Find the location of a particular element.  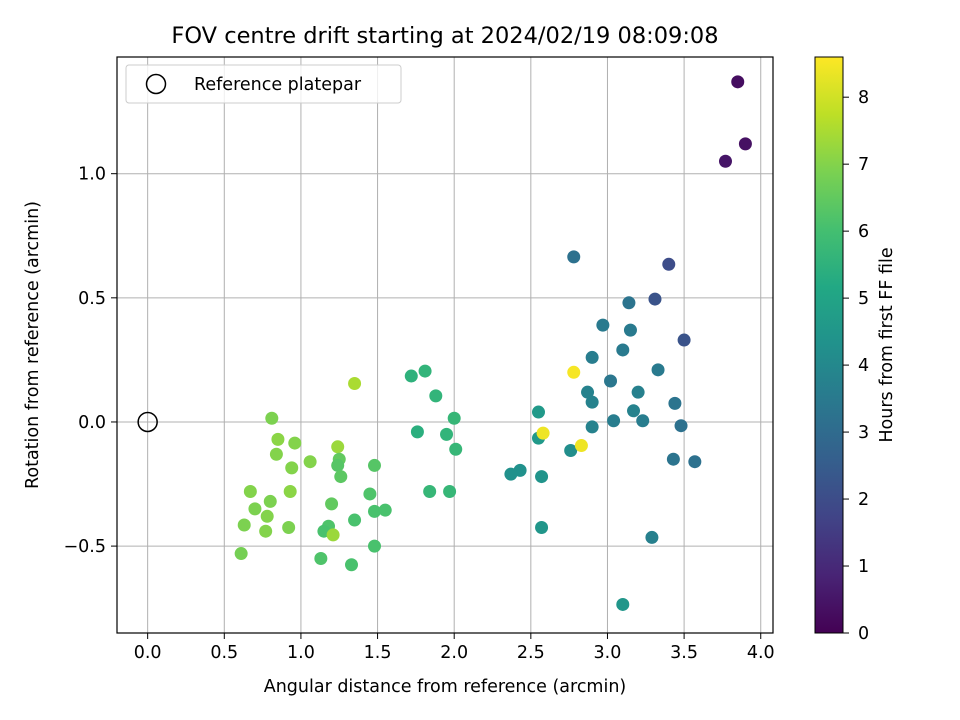

colorbar-tick-label: 2 is located at coordinates (863, 500).